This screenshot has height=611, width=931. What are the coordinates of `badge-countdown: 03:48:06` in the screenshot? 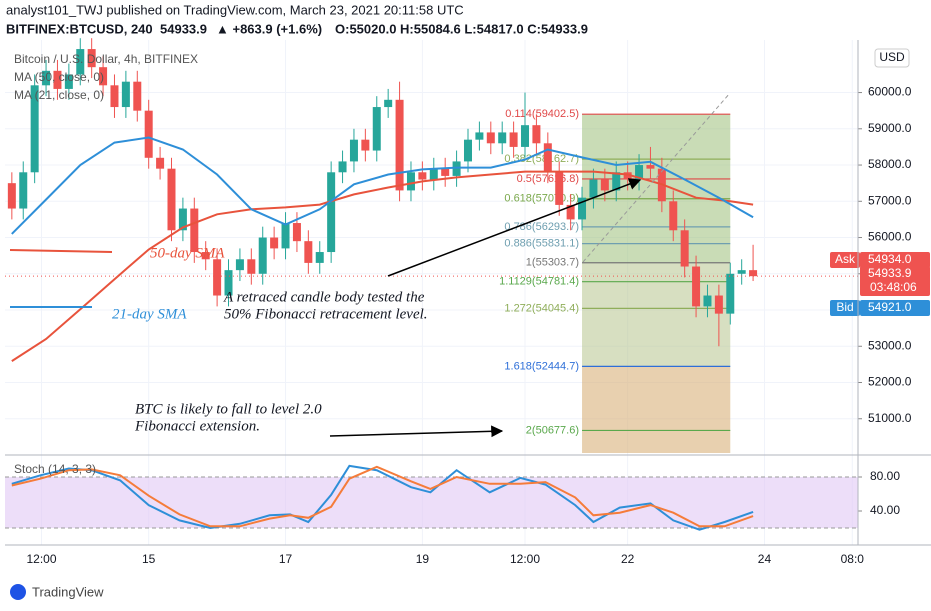 It's located at (893, 287).